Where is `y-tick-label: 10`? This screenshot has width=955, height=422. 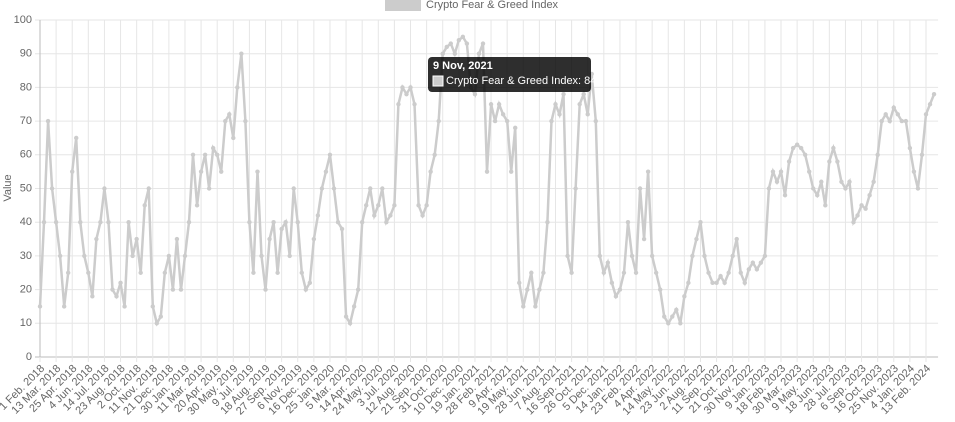
y-tick-label: 10 is located at coordinates (26, 323).